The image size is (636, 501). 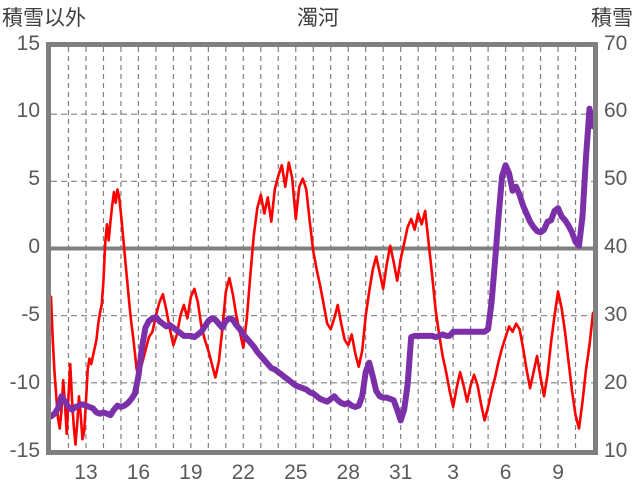 What do you see at coordinates (28, 110) in the screenshot?
I see `y-left-tick-10: 10` at bounding box center [28, 110].